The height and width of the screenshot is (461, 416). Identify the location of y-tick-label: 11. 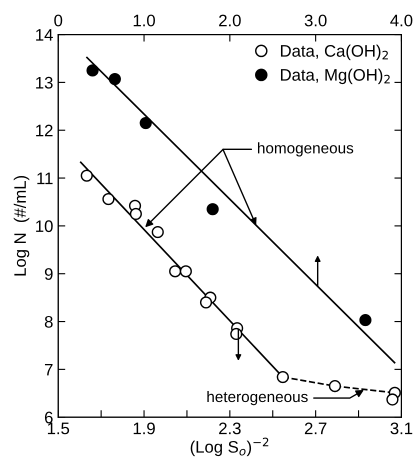
(45, 178).